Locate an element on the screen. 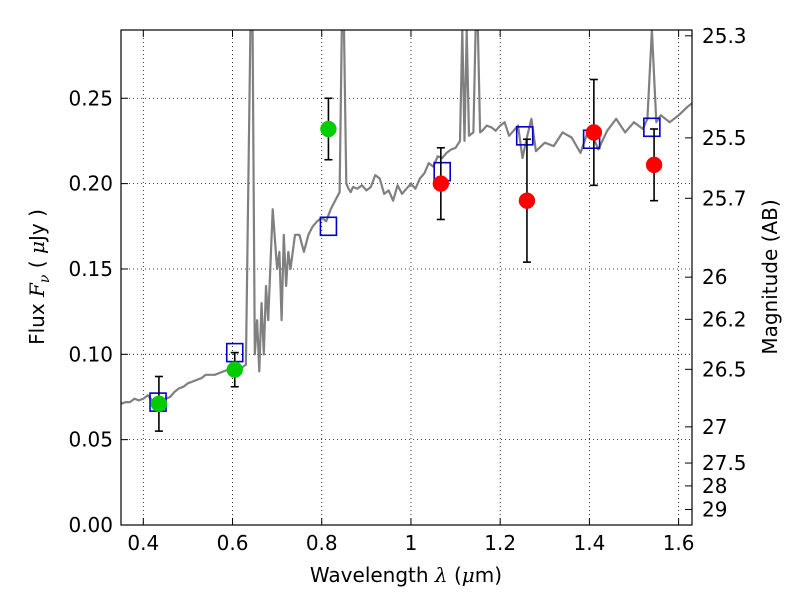 The height and width of the screenshot is (600, 800). y-tick-label: 0.20 is located at coordinates (90, 184).